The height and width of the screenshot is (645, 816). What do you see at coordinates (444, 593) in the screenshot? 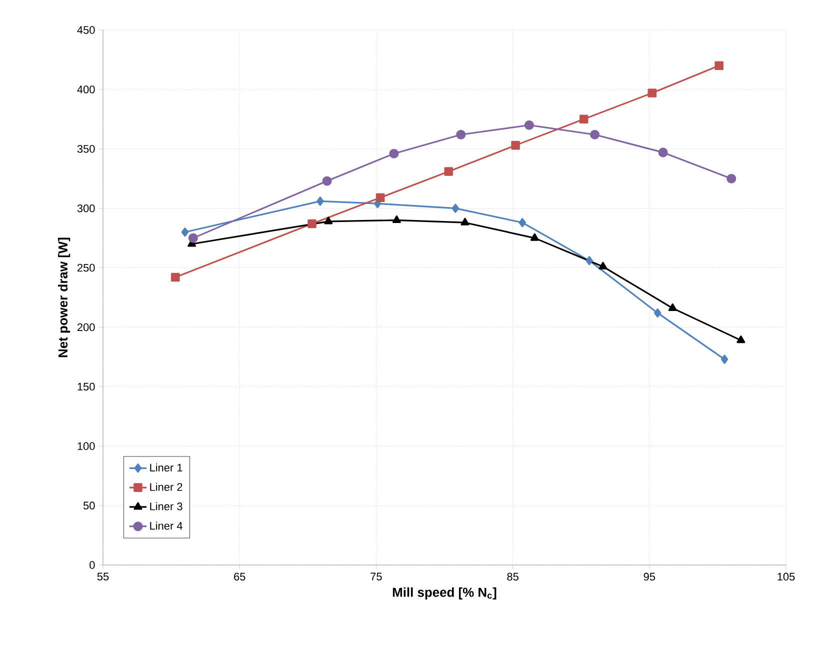
I see `x-axis-title: Mill speed [% N$_{c}$]` at bounding box center [444, 593].